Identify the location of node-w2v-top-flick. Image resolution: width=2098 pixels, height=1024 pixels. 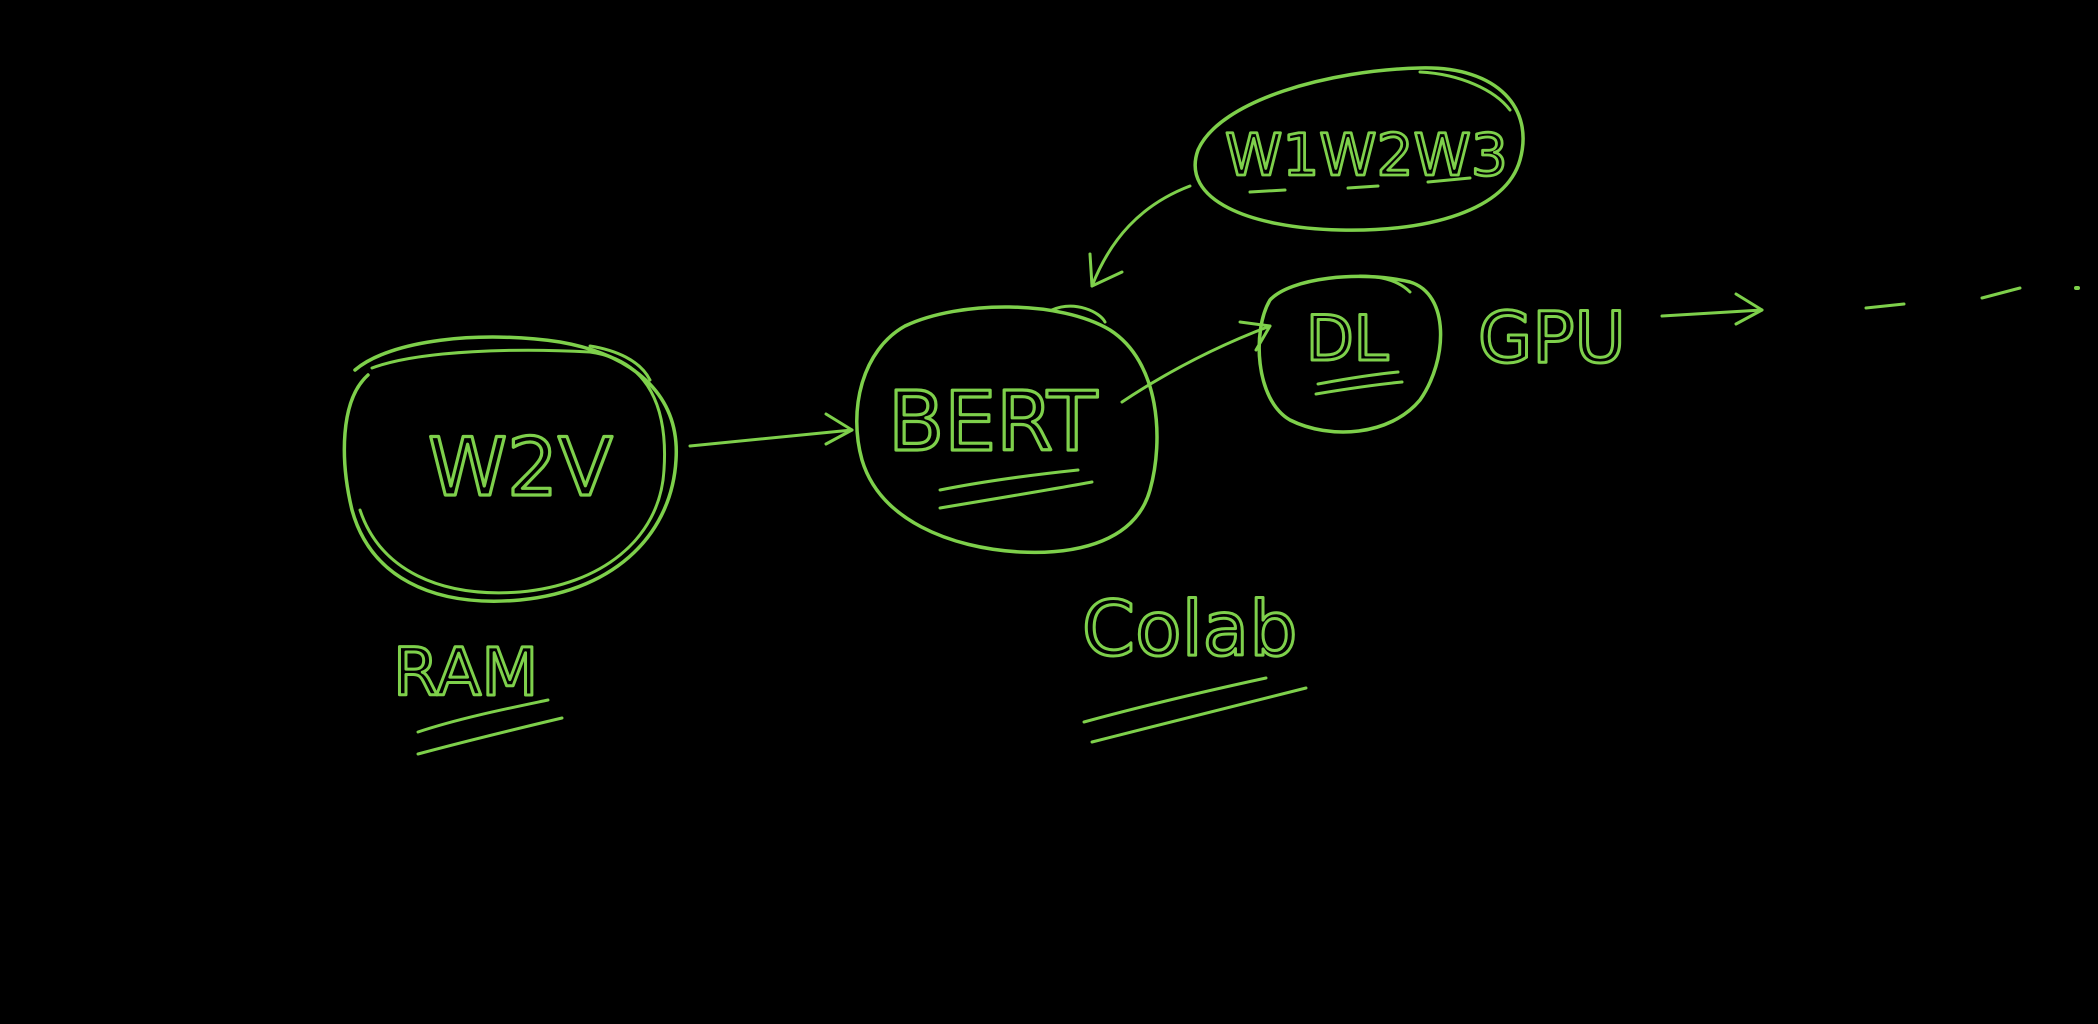
(620, 363).